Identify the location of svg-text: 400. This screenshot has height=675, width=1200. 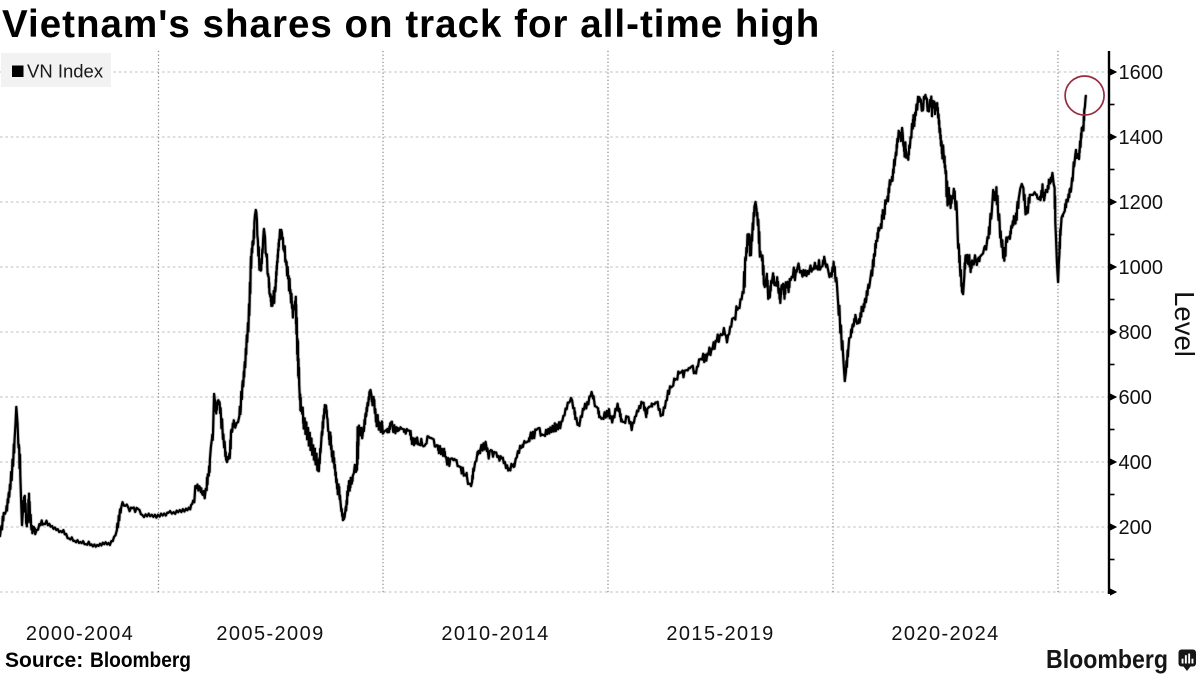
(1135, 463).